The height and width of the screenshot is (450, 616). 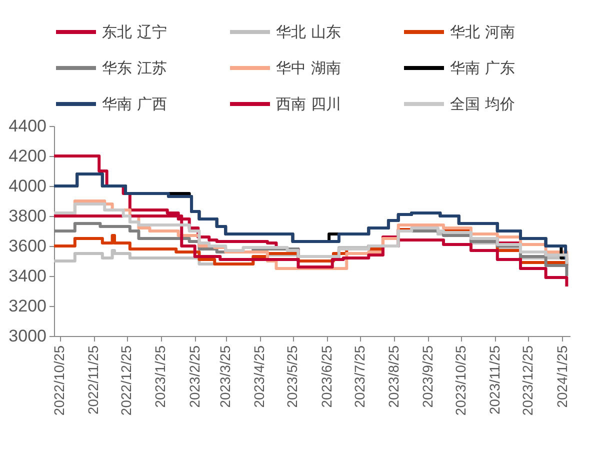 What do you see at coordinates (27, 276) in the screenshot?
I see `y-tick-label: 3400` at bounding box center [27, 276].